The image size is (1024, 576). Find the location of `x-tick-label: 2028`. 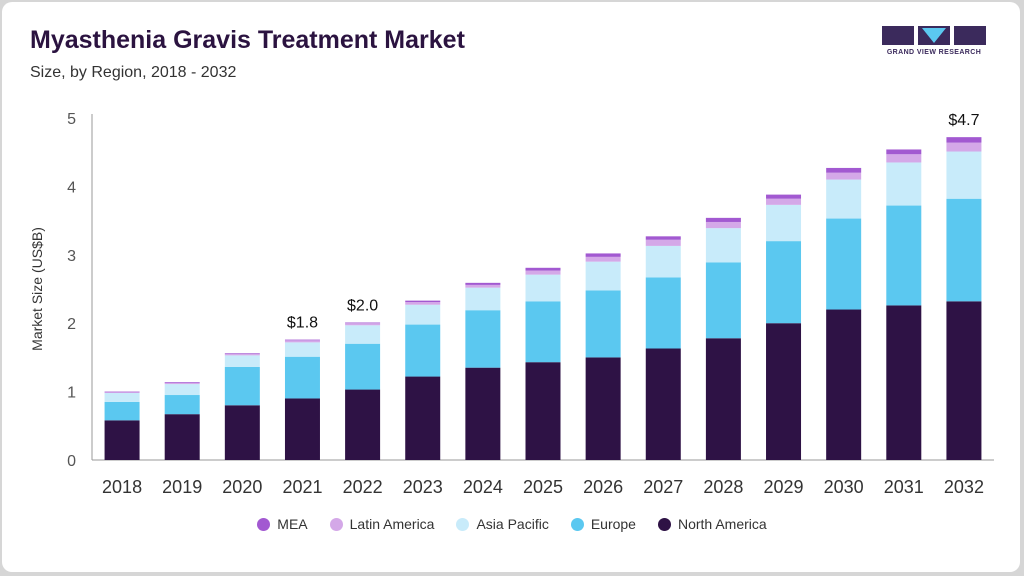

x-tick-label: 2028 is located at coordinates (723, 487).